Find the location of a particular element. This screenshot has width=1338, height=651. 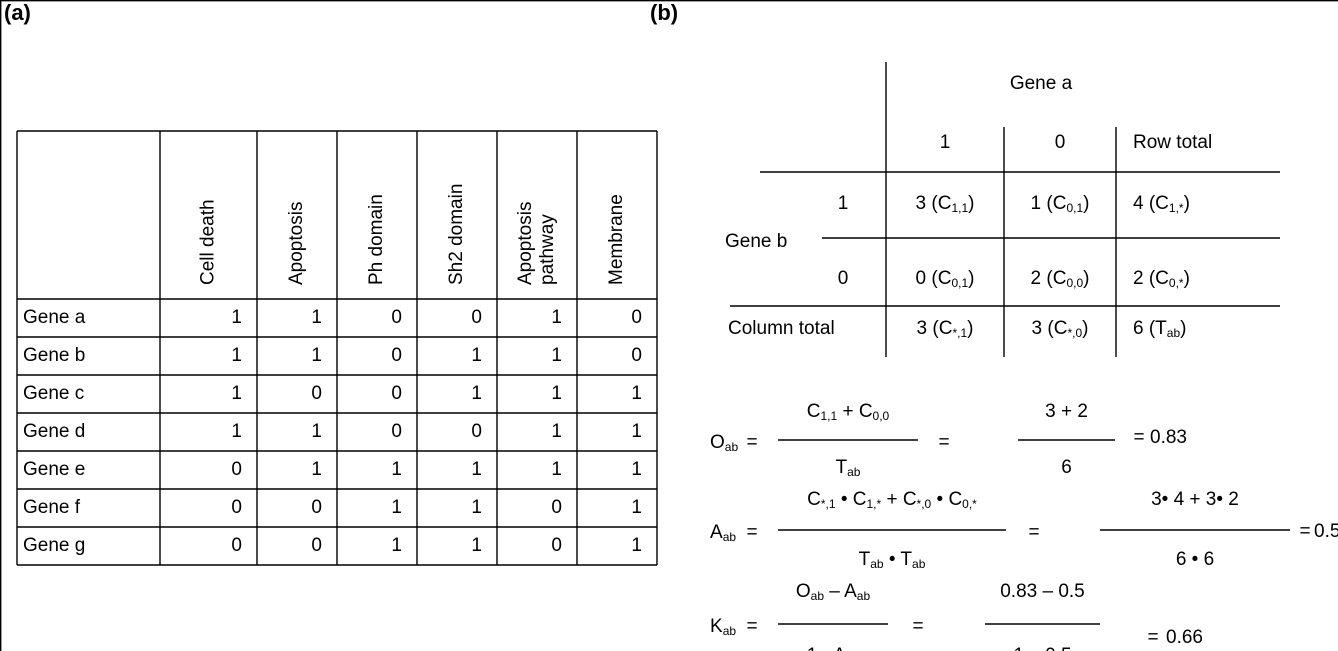

numerator: 0.83 – 0.5 is located at coordinates (1042, 591).